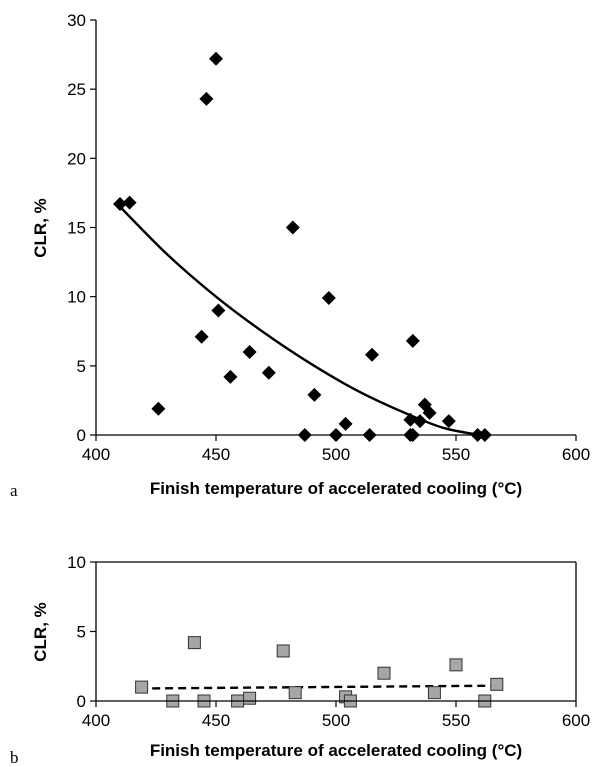  What do you see at coordinates (76, 89) in the screenshot?
I see `panel-a-y-tick-label: 25` at bounding box center [76, 89].